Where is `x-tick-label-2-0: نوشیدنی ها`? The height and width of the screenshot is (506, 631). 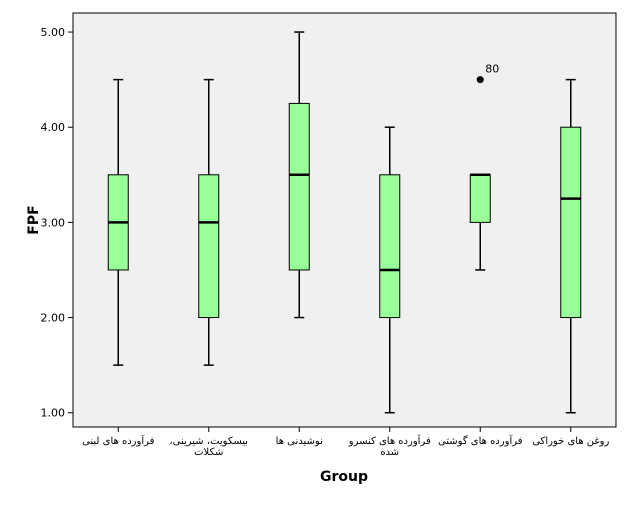 x-tick-label-2-0: نوشیدنی ها is located at coordinates (299, 441).